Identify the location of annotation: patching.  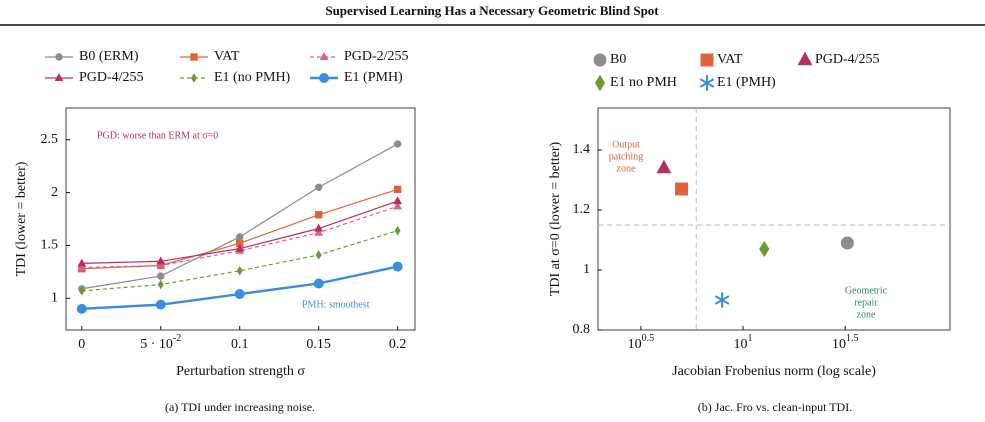
(626, 156).